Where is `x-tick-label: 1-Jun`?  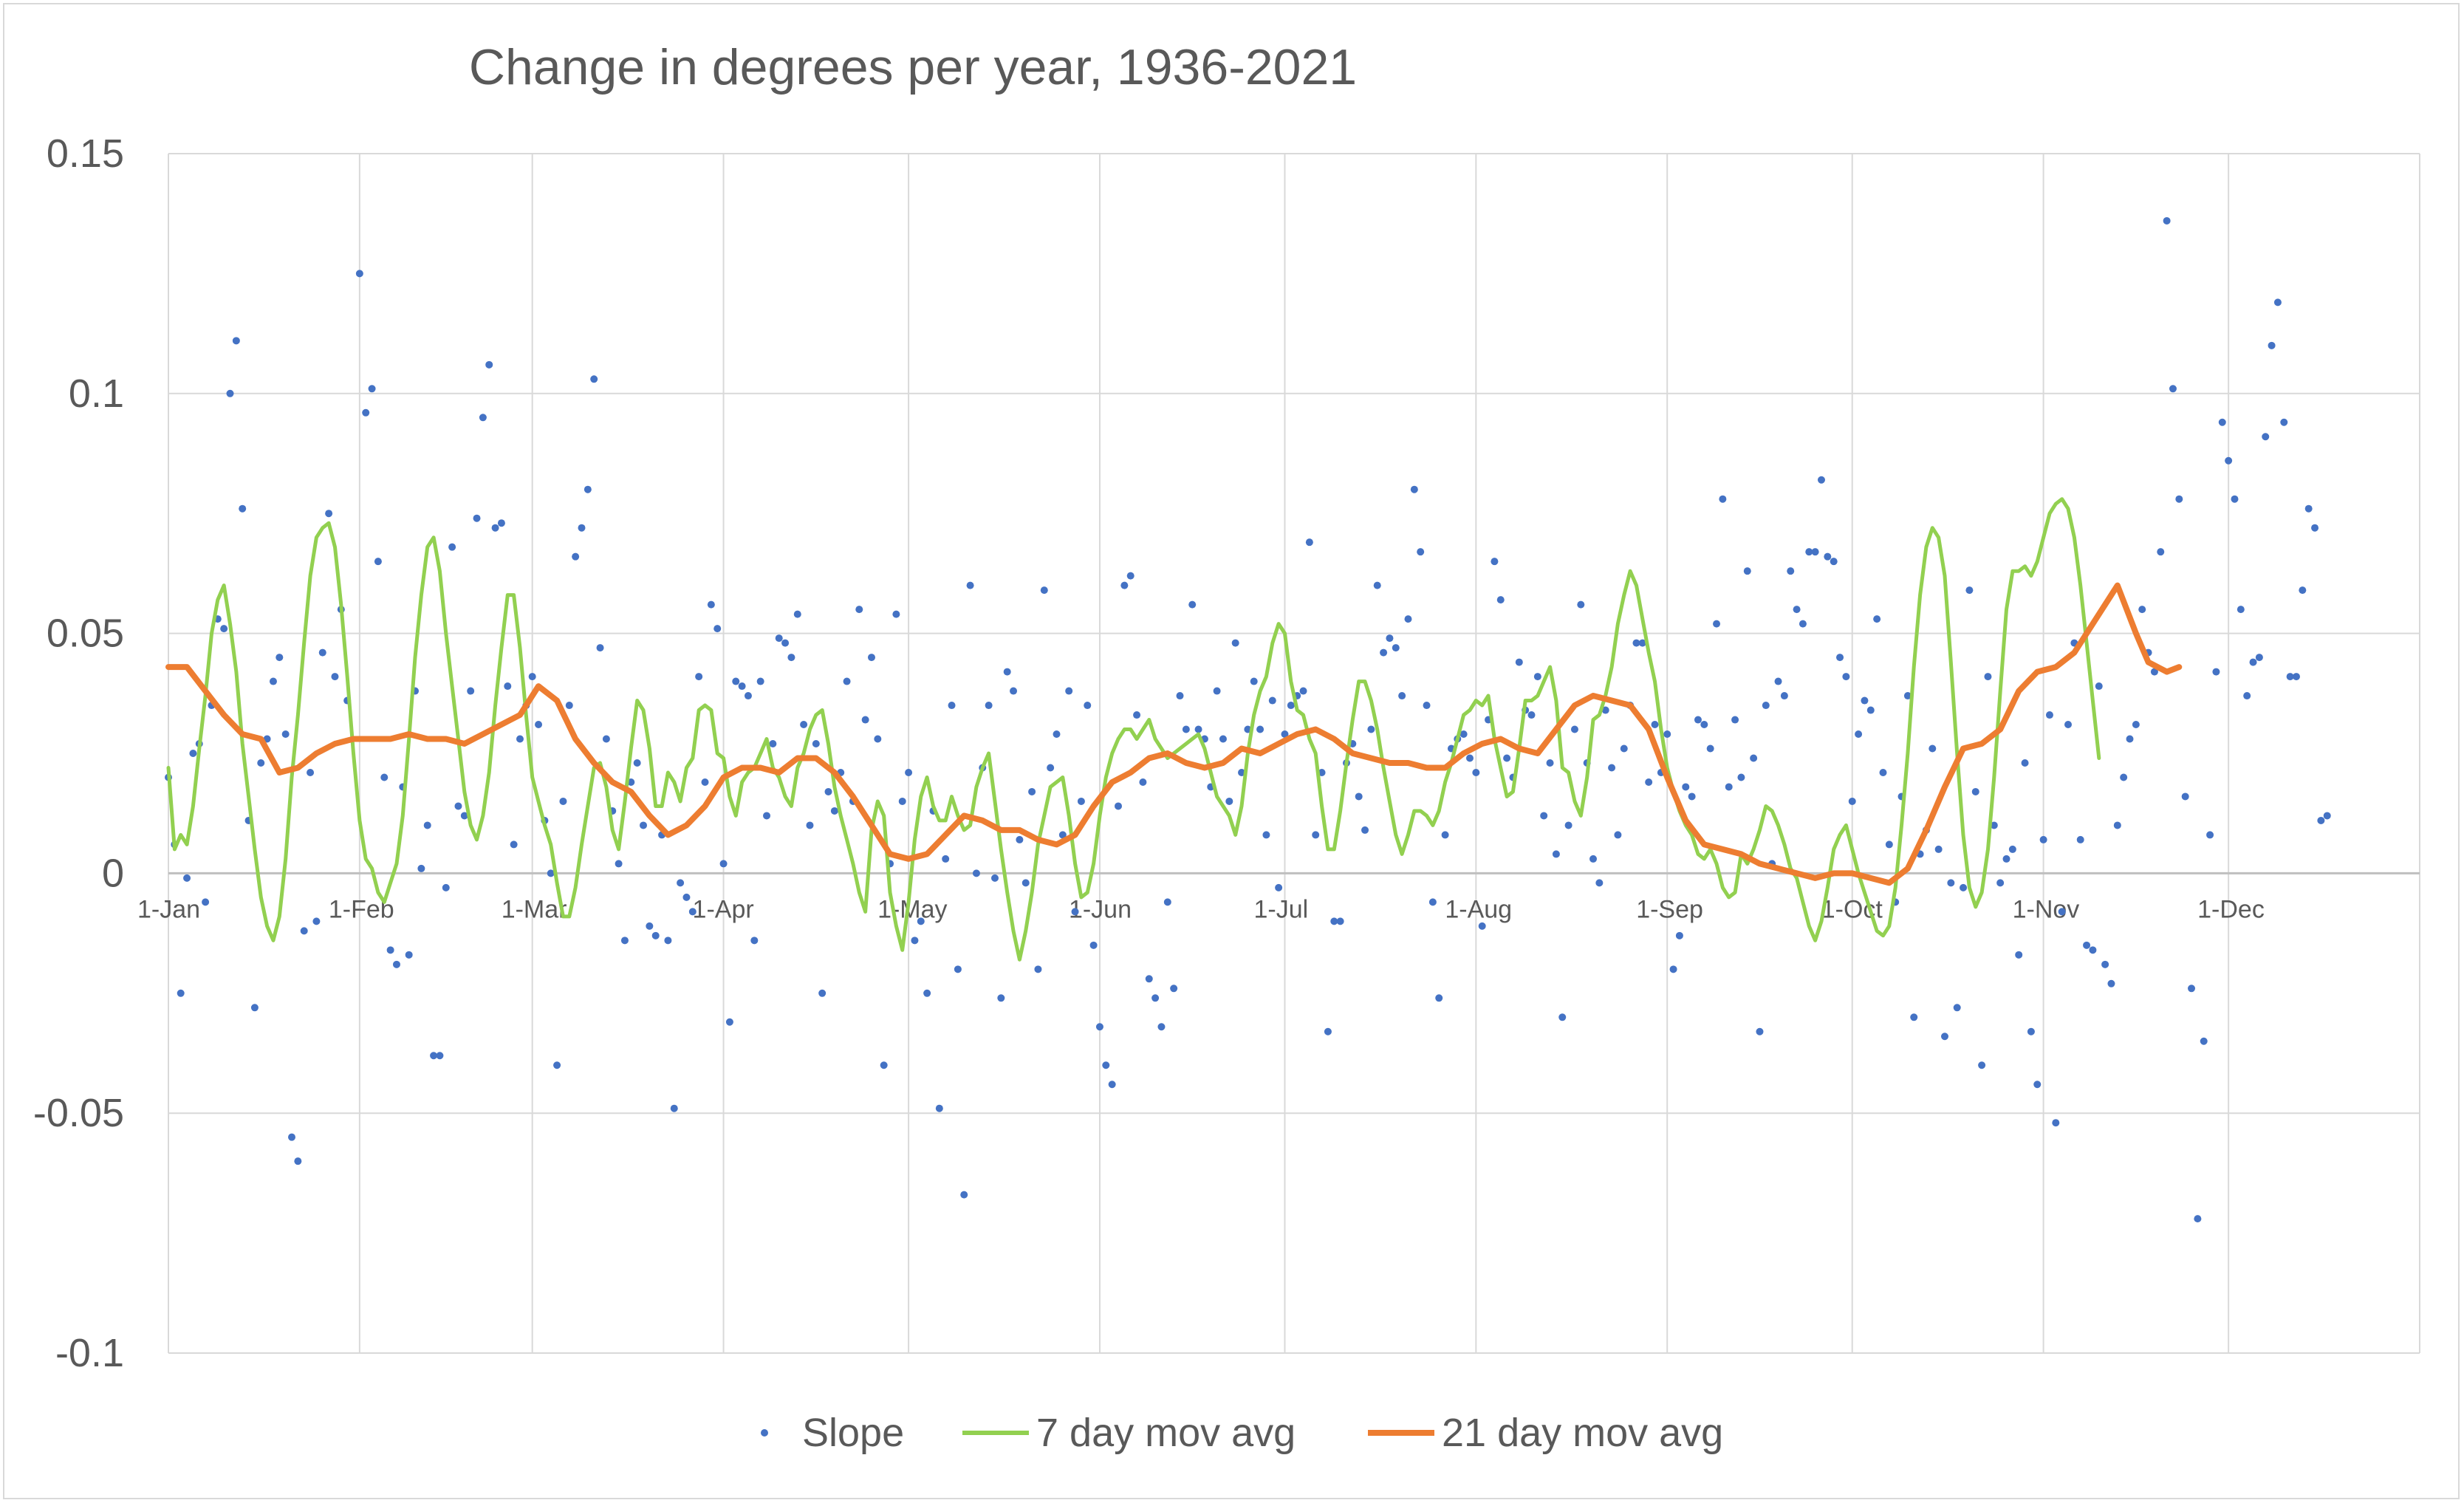 x-tick-label: 1-Jun is located at coordinates (1100, 909).